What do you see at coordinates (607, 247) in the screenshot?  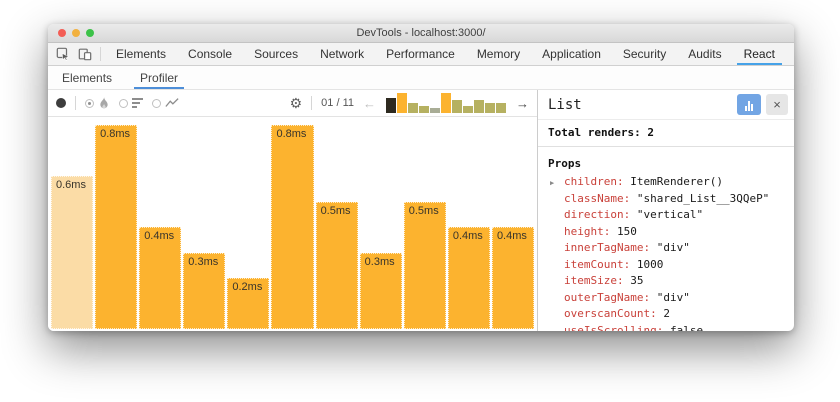 I see `prop-name: innerTagName:` at bounding box center [607, 247].